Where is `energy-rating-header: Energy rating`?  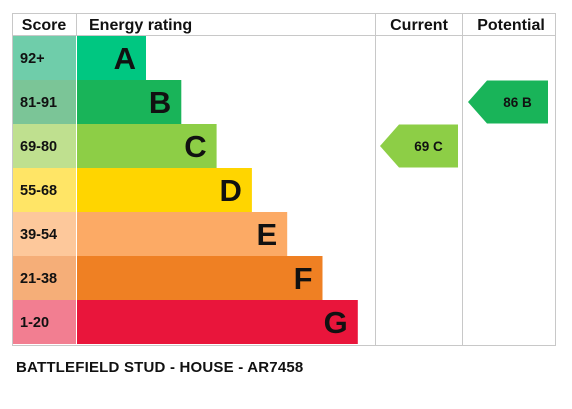
energy-rating-header: Energy rating is located at coordinates (140, 25).